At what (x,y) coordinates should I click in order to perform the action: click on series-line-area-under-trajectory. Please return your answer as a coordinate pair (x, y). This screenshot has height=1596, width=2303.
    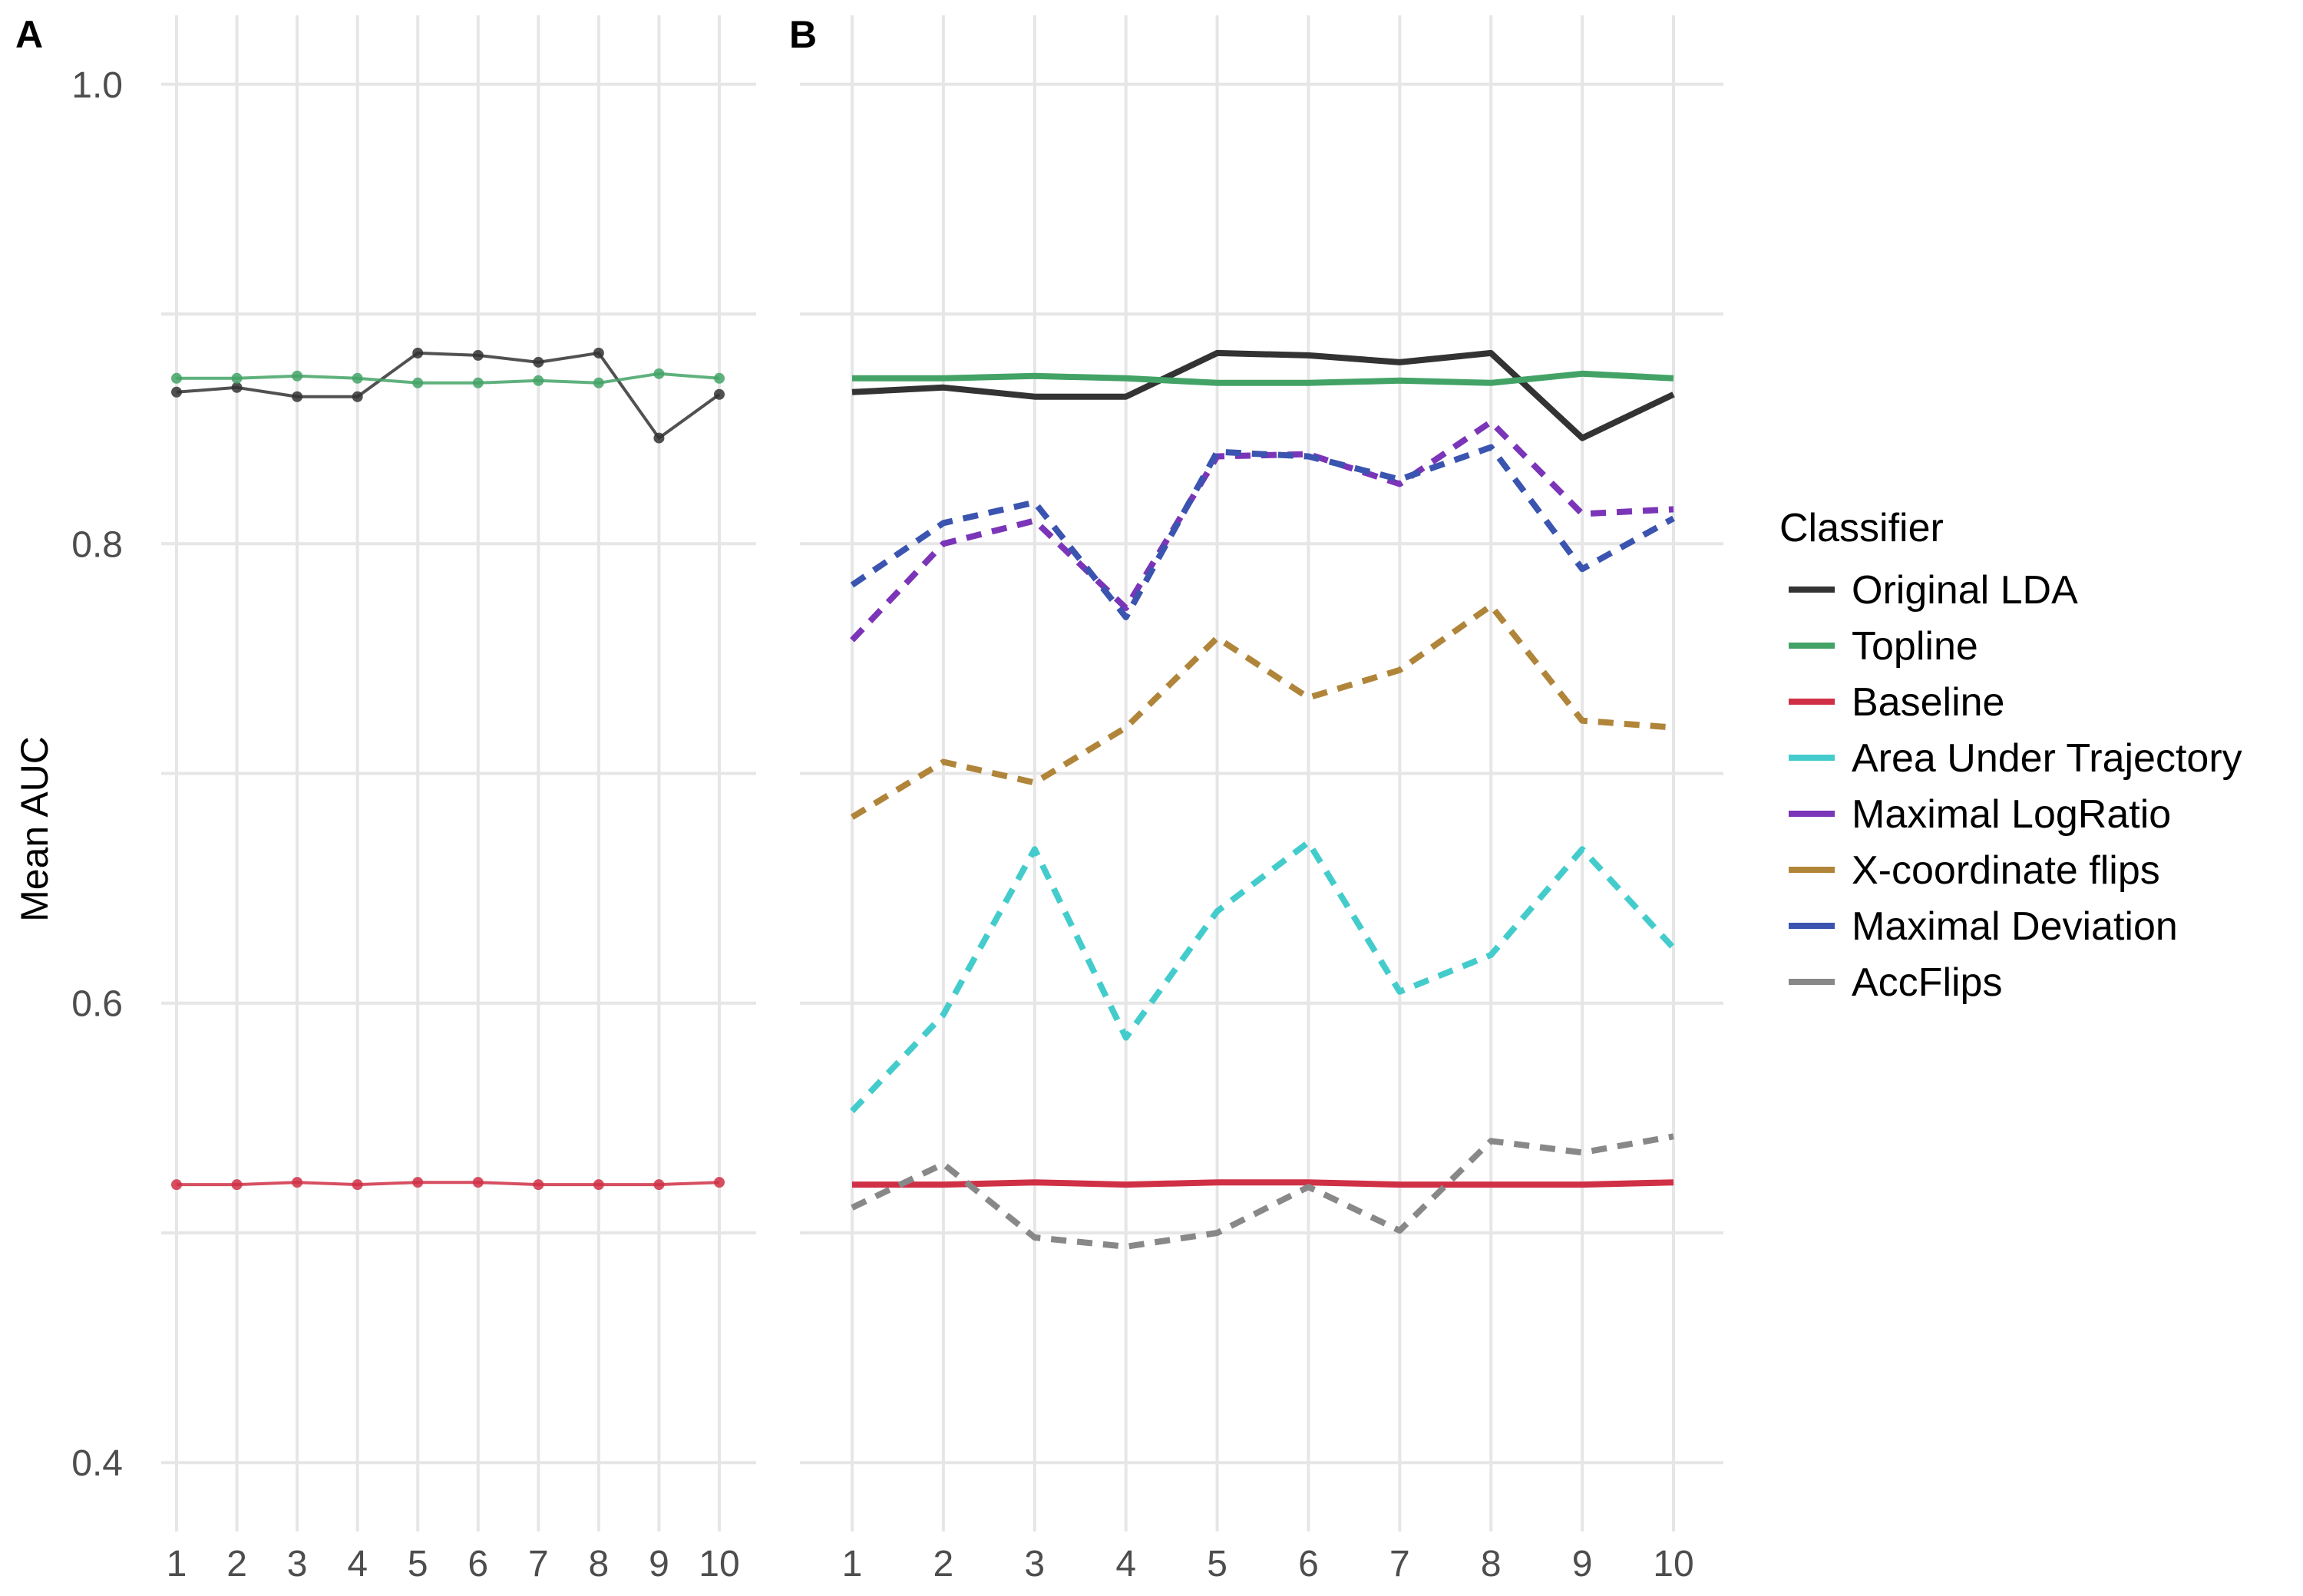
    Looking at the image, I should click on (1263, 976).